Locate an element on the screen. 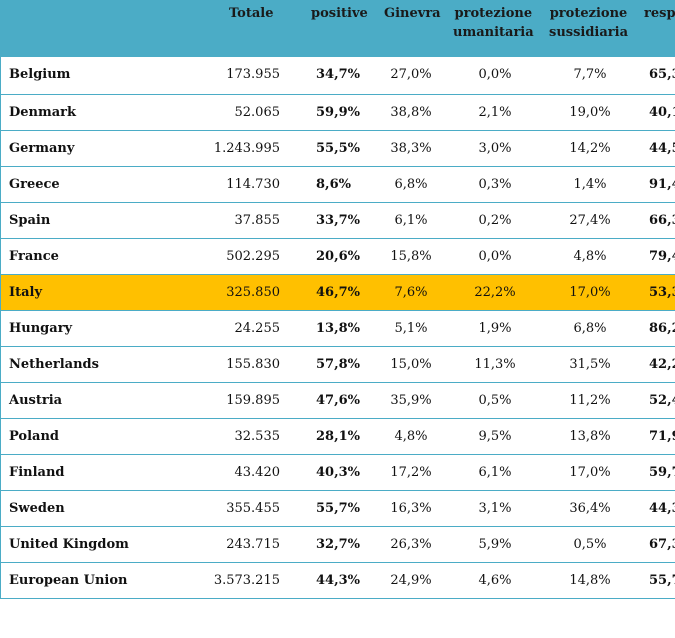 The image size is (675, 638). respinte-cell: 71,9 is located at coordinates (662, 436).